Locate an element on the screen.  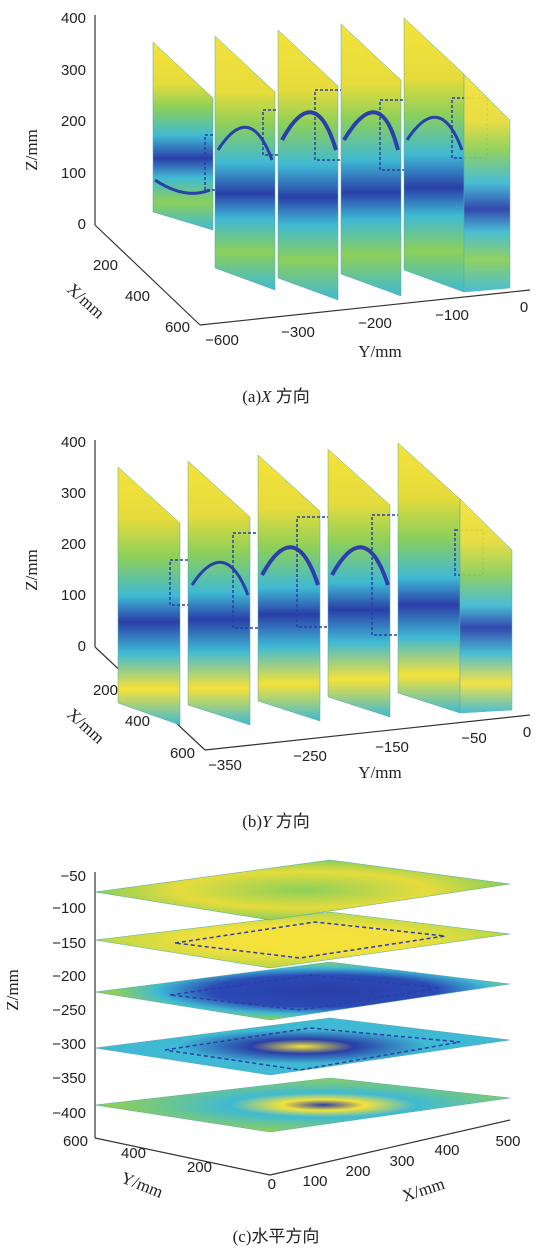
caption-text: 水平方向 is located at coordinates (285, 1236).